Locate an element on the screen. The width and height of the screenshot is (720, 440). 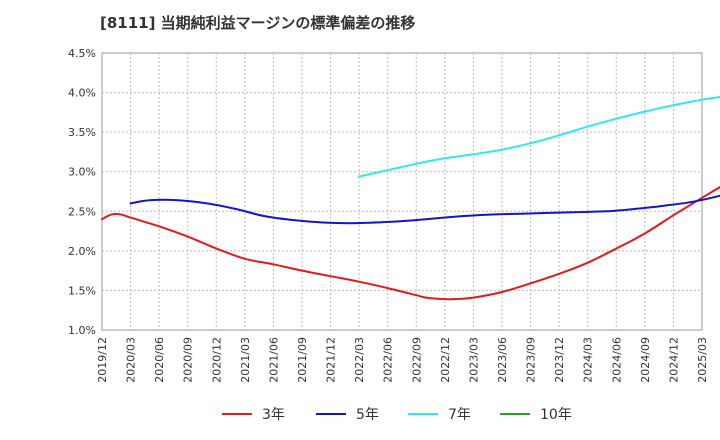
x-tick-label: 2024/06 is located at coordinates (616, 360).